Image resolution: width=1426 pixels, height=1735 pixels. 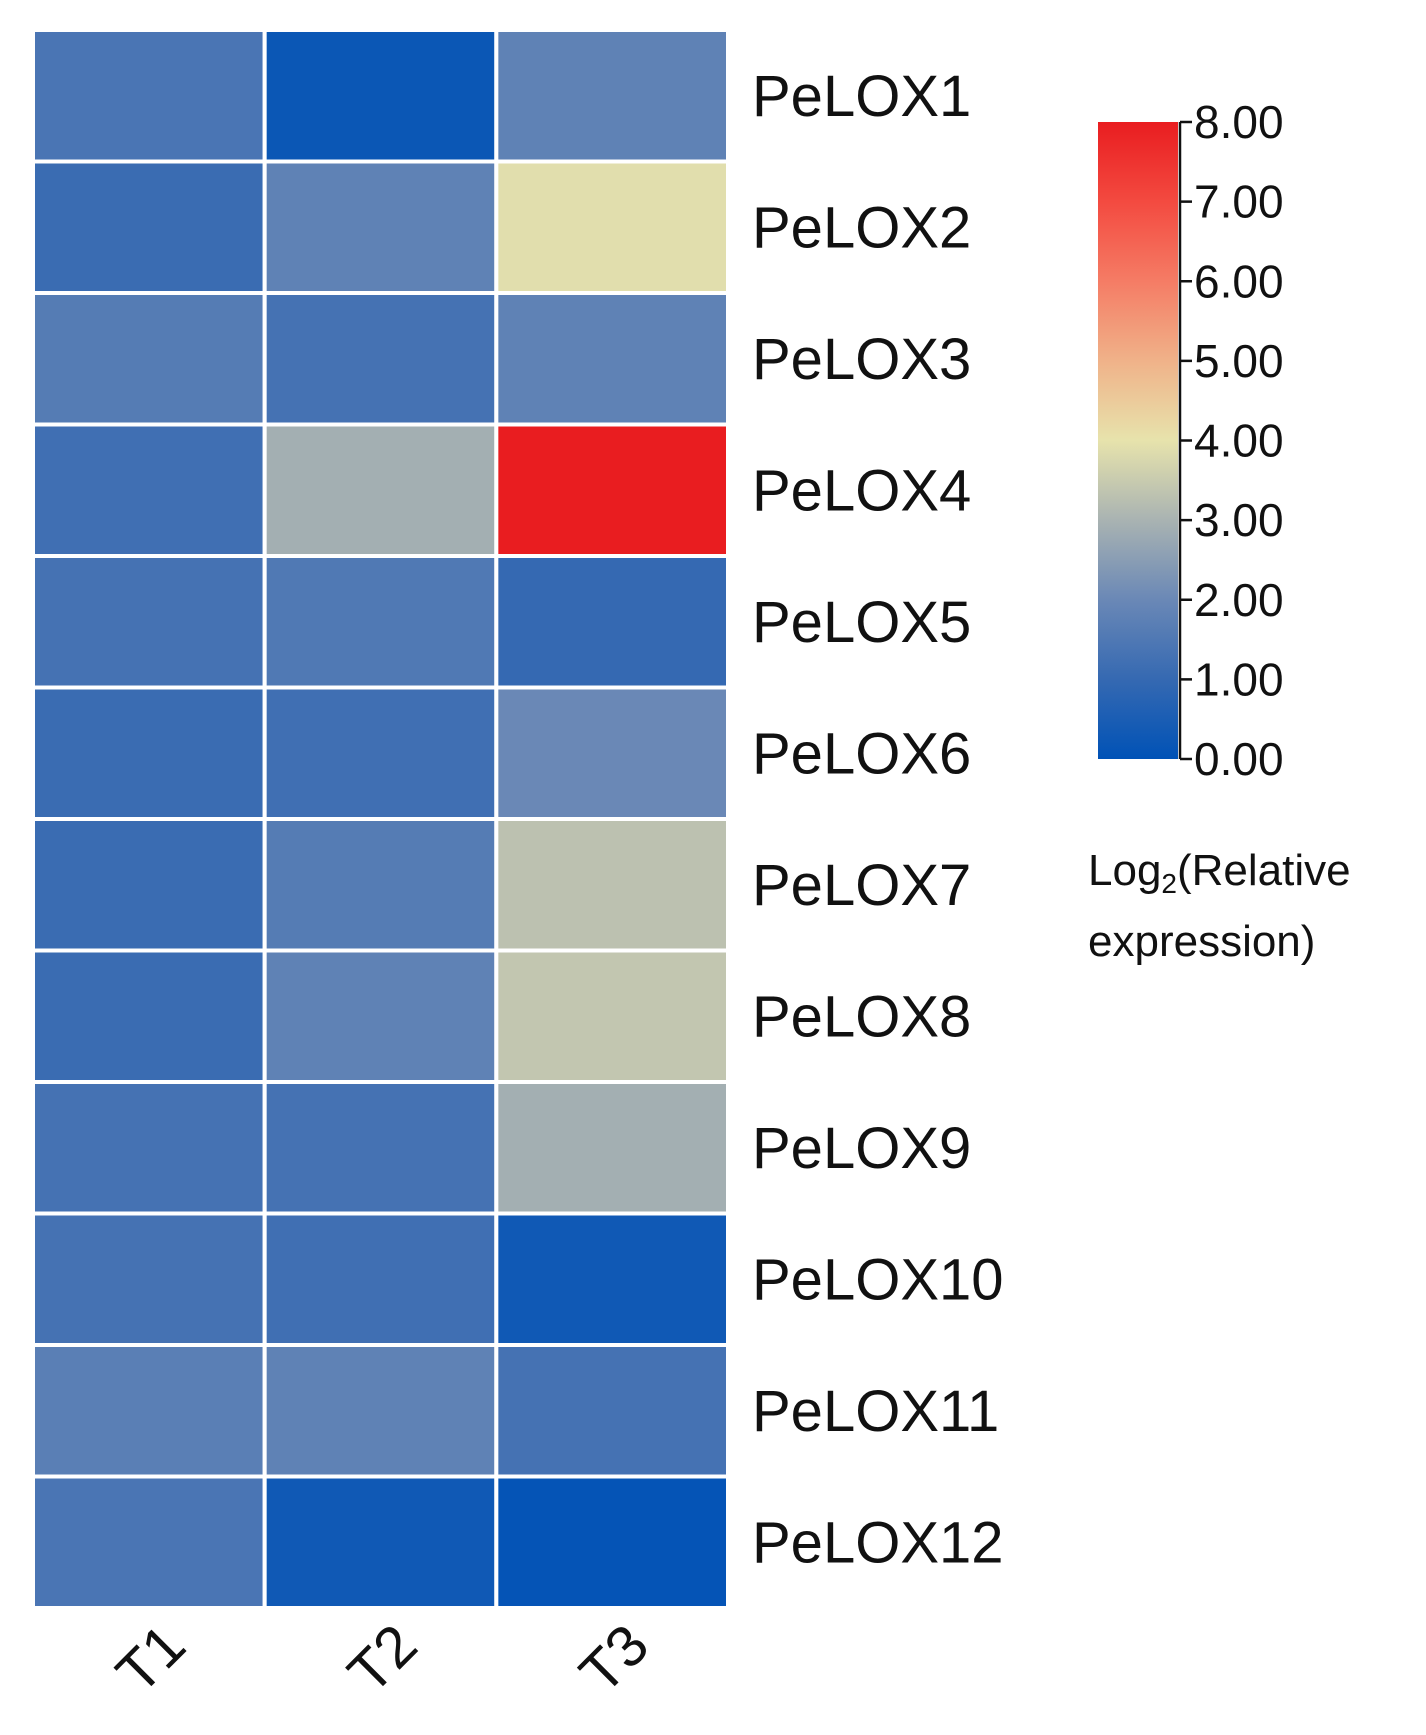 I want to click on heatmap-cell-PeLOX1-T1, so click(x=149, y=96).